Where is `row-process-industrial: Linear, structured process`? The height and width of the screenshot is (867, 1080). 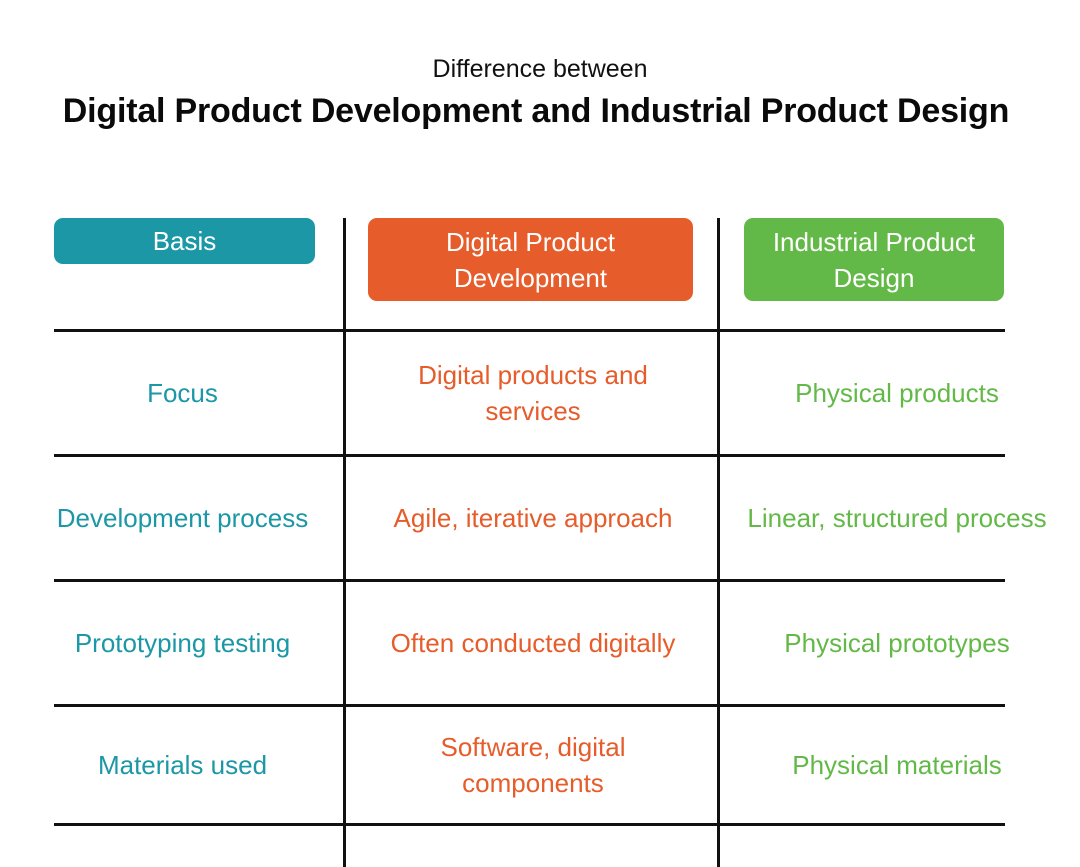 row-process-industrial: Linear, structured process is located at coordinates (897, 518).